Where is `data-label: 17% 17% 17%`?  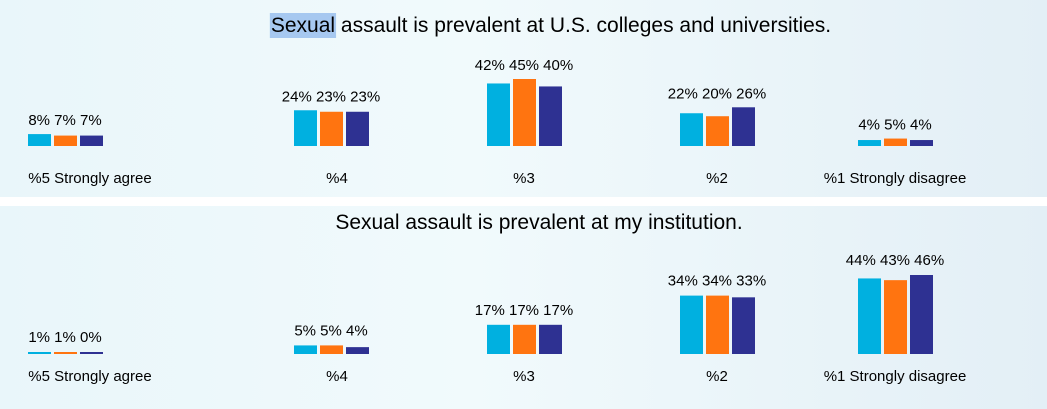 data-label: 17% 17% 17% is located at coordinates (524, 310).